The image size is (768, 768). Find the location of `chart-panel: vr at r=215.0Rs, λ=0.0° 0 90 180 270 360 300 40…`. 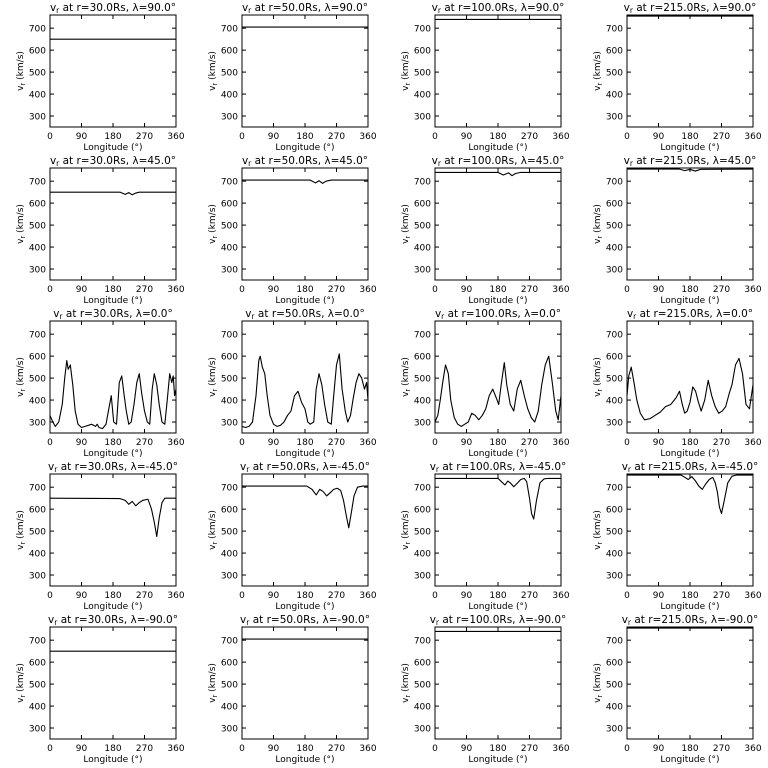

chart-panel: vr at r=215.0Rs, λ=0.0° 0 90 180 270 360 300 40… is located at coordinates (677, 383).